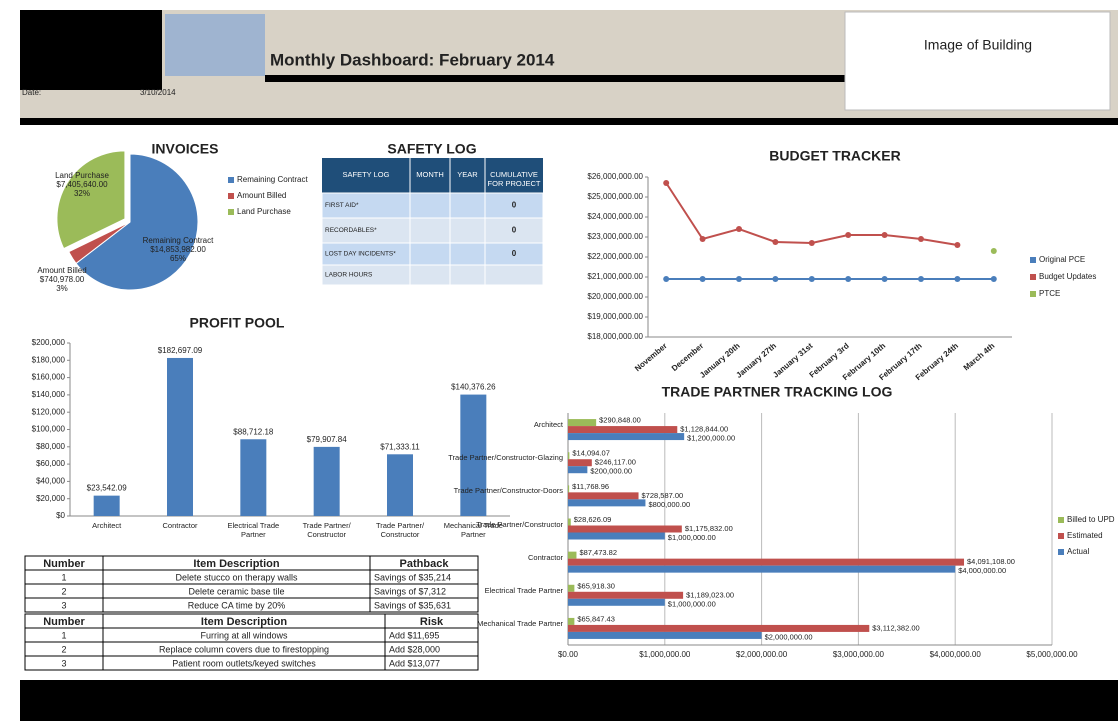 The width and height of the screenshot is (1118, 721). What do you see at coordinates (178, 249) in the screenshot?
I see `pie-label-value: $14,853,982.00` at bounding box center [178, 249].